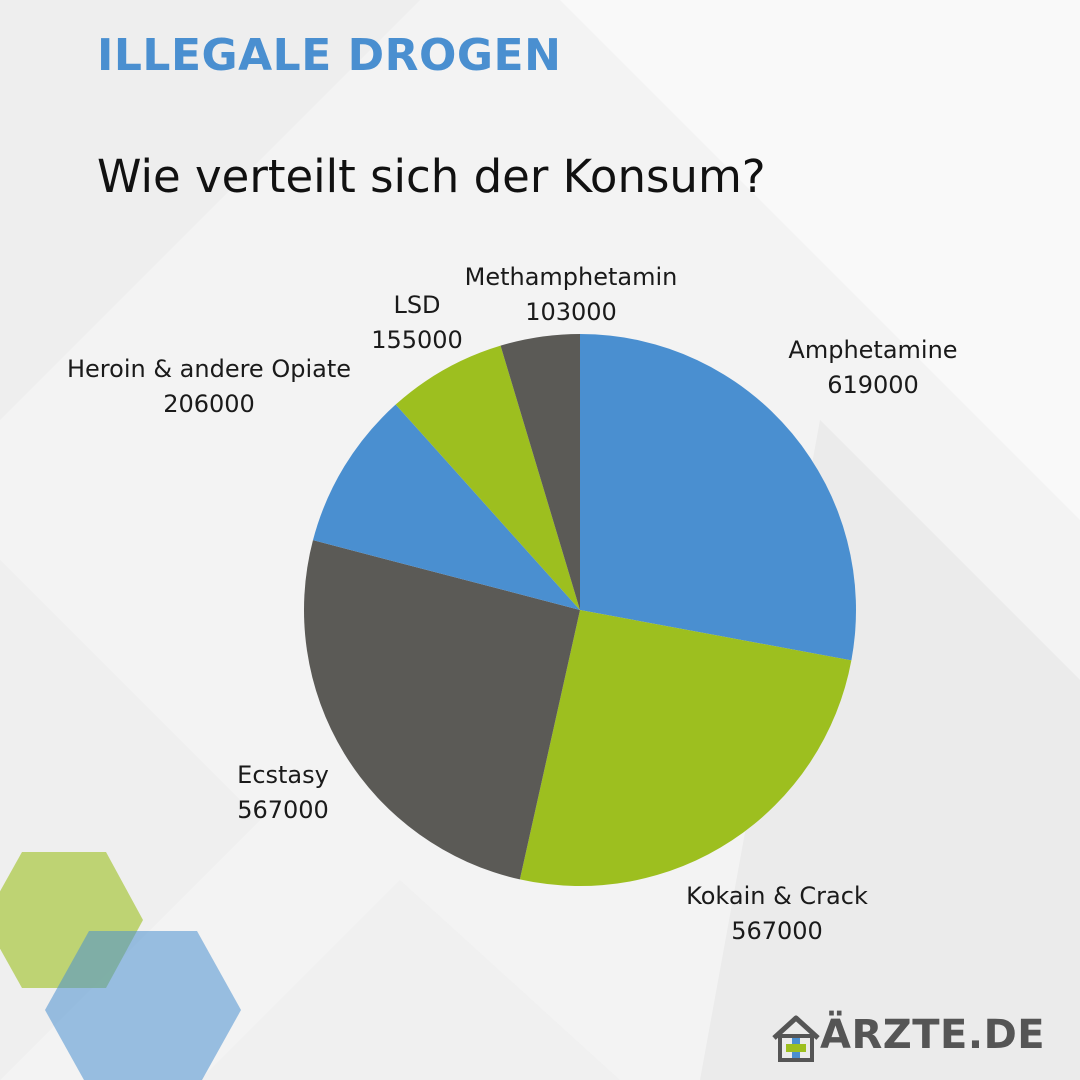  Describe the element at coordinates (571, 312) in the screenshot. I see `slice-label-value: 103000` at that location.